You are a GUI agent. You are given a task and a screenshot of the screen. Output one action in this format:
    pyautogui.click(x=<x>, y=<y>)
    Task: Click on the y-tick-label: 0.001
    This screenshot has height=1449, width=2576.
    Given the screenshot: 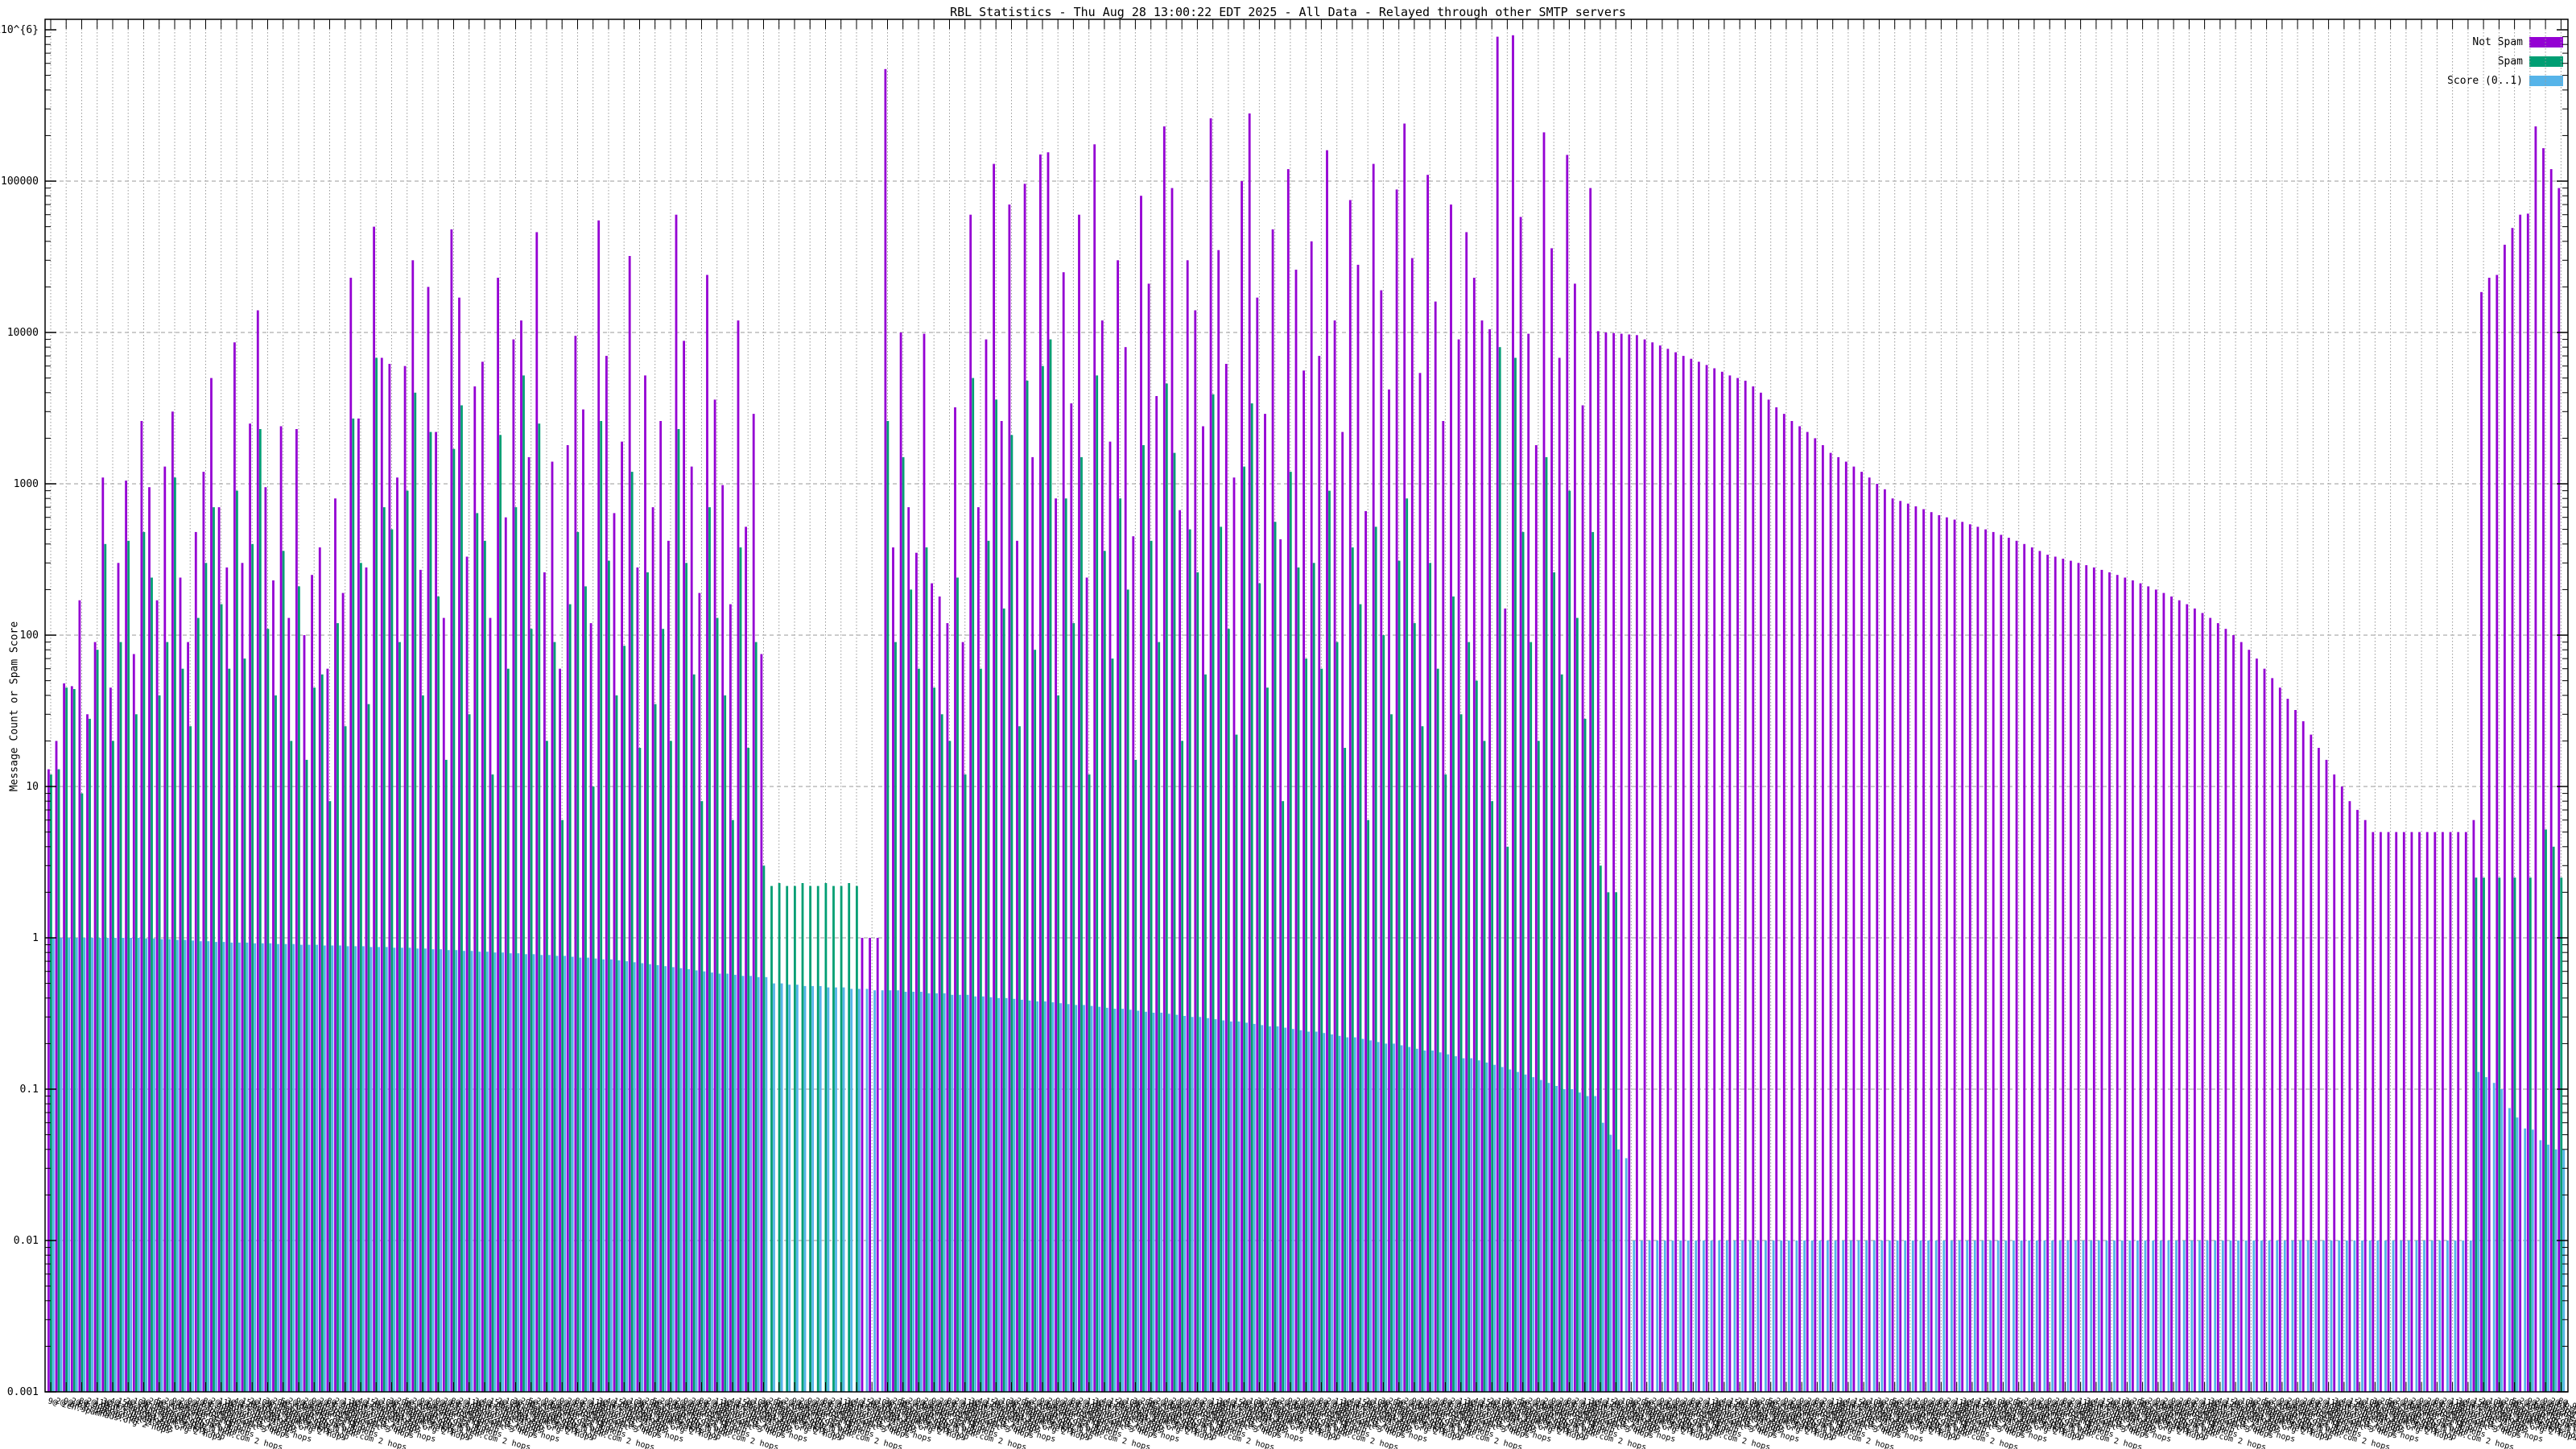 What is the action you would take?
    pyautogui.click(x=23, y=1392)
    